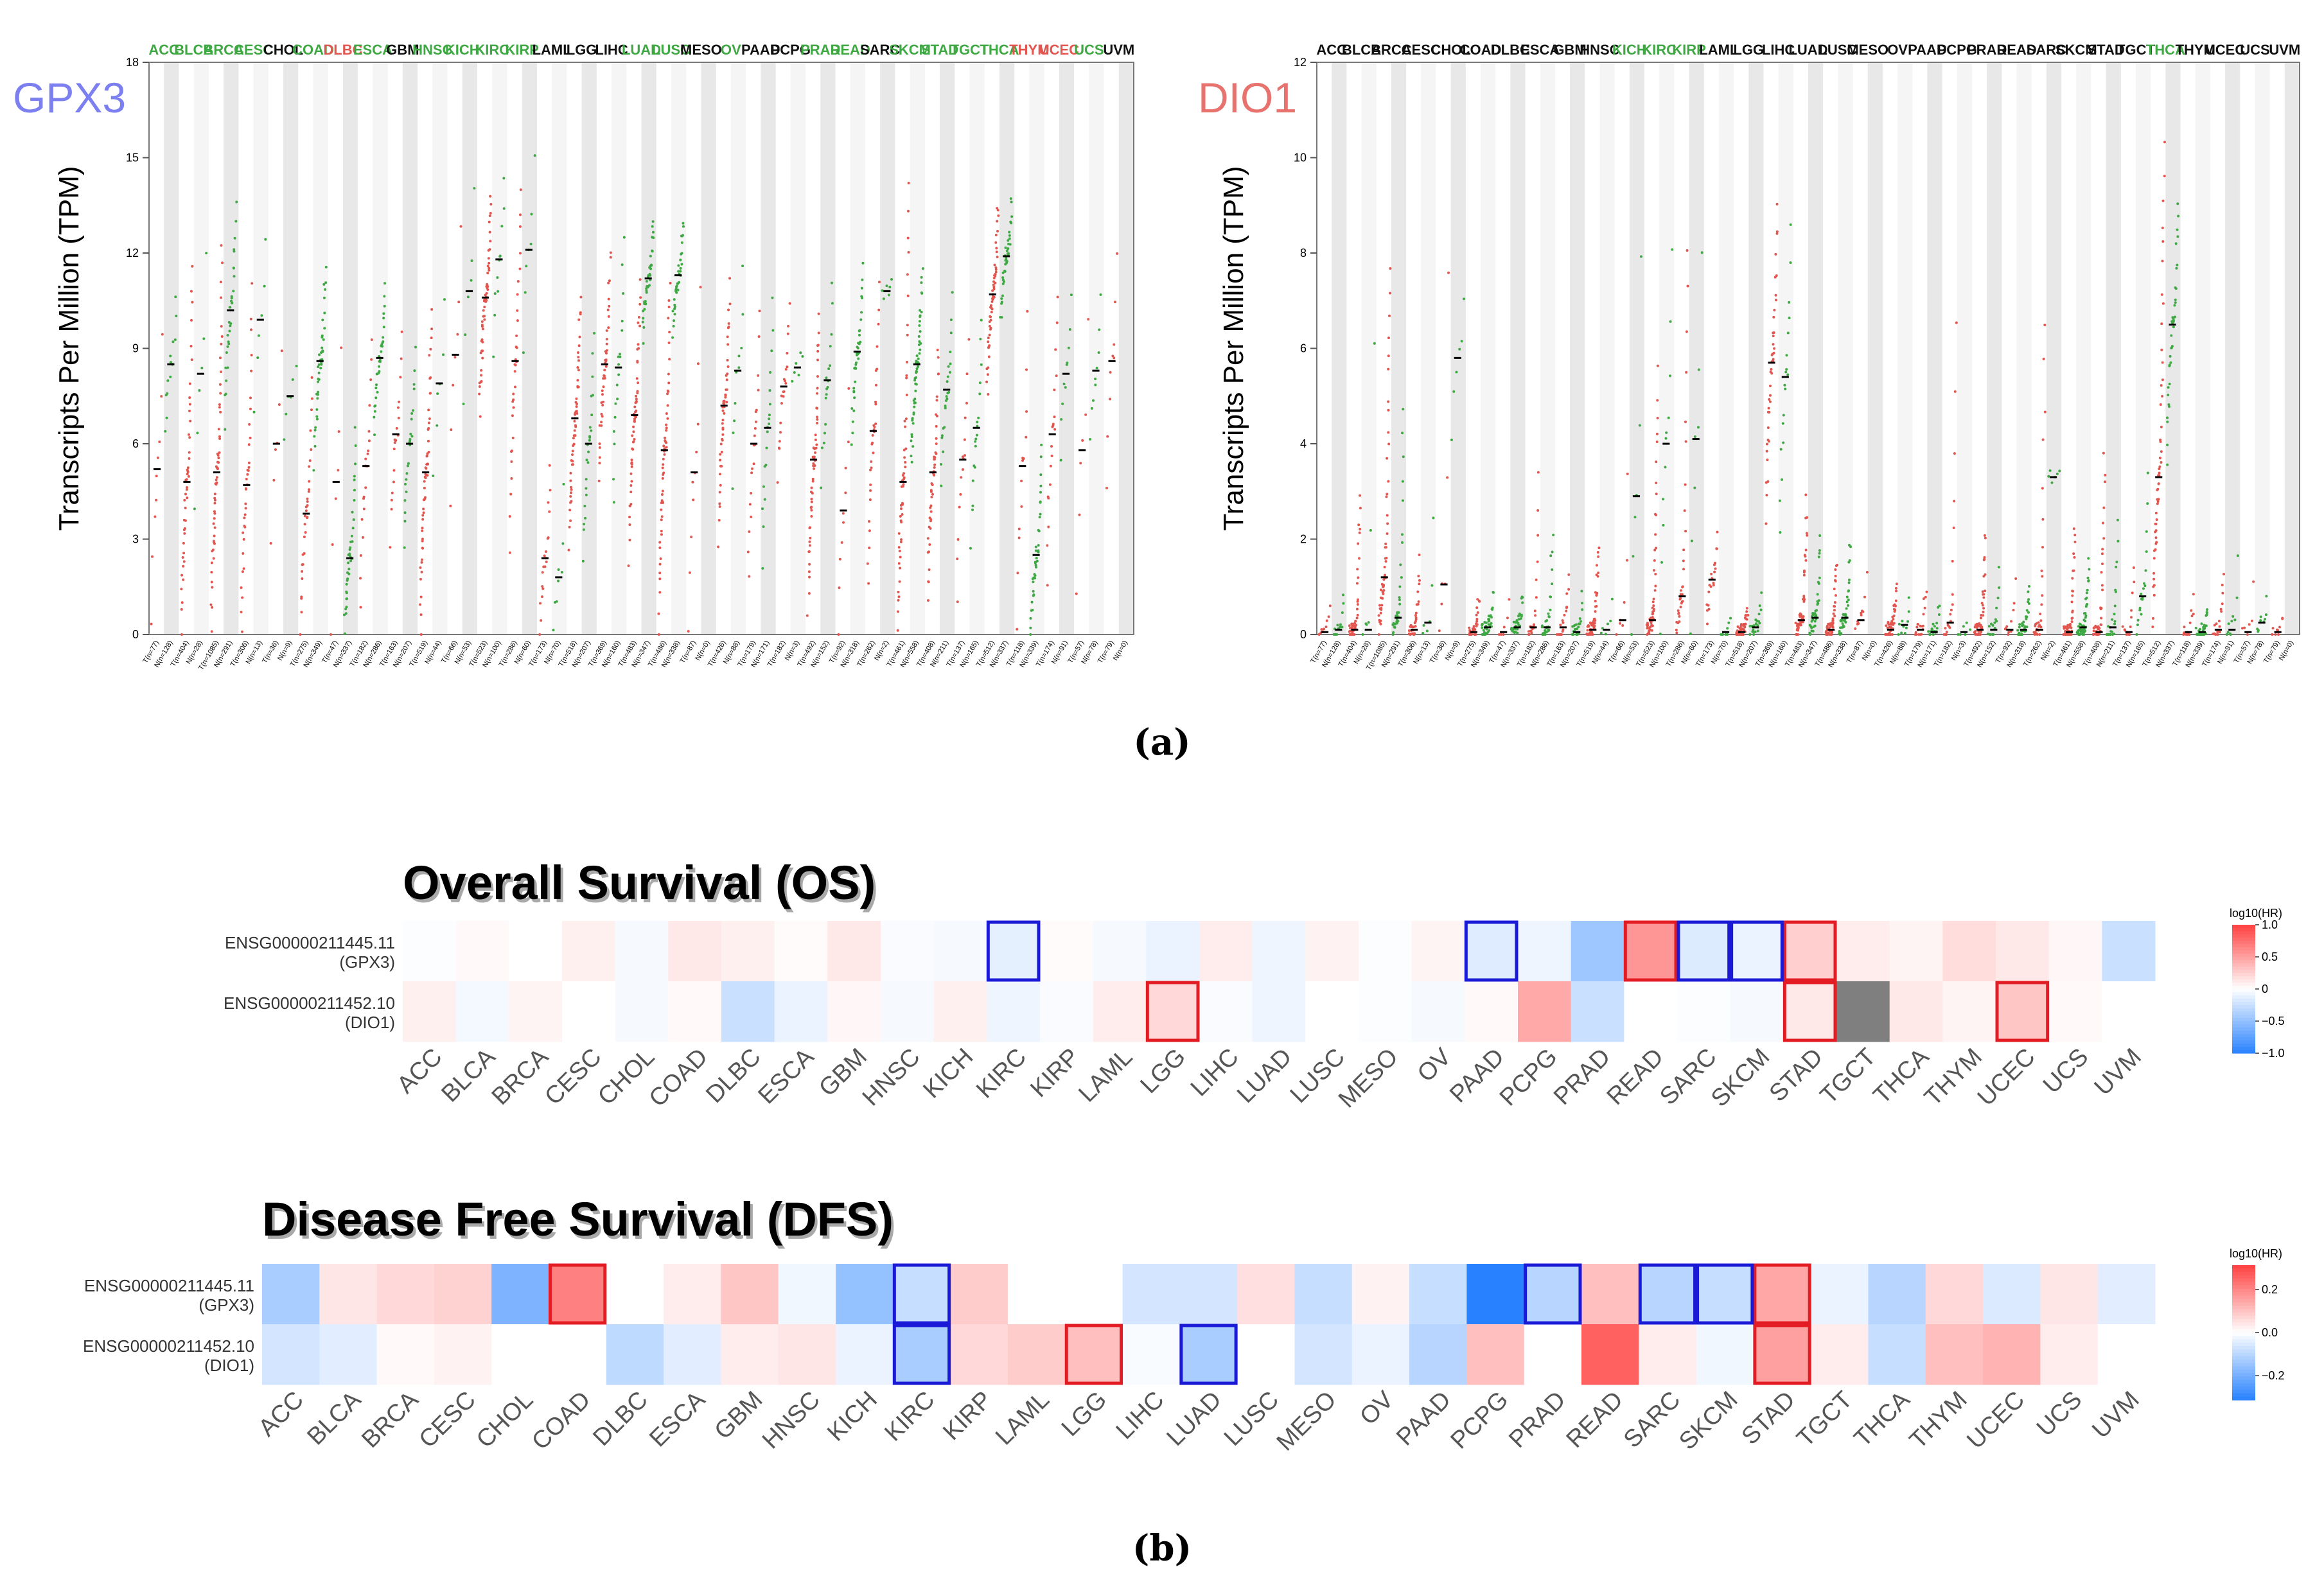 This screenshot has width=2324, height=1592. What do you see at coordinates (1084, 1414) in the screenshot?
I see `column-label-lgg: LGG` at bounding box center [1084, 1414].